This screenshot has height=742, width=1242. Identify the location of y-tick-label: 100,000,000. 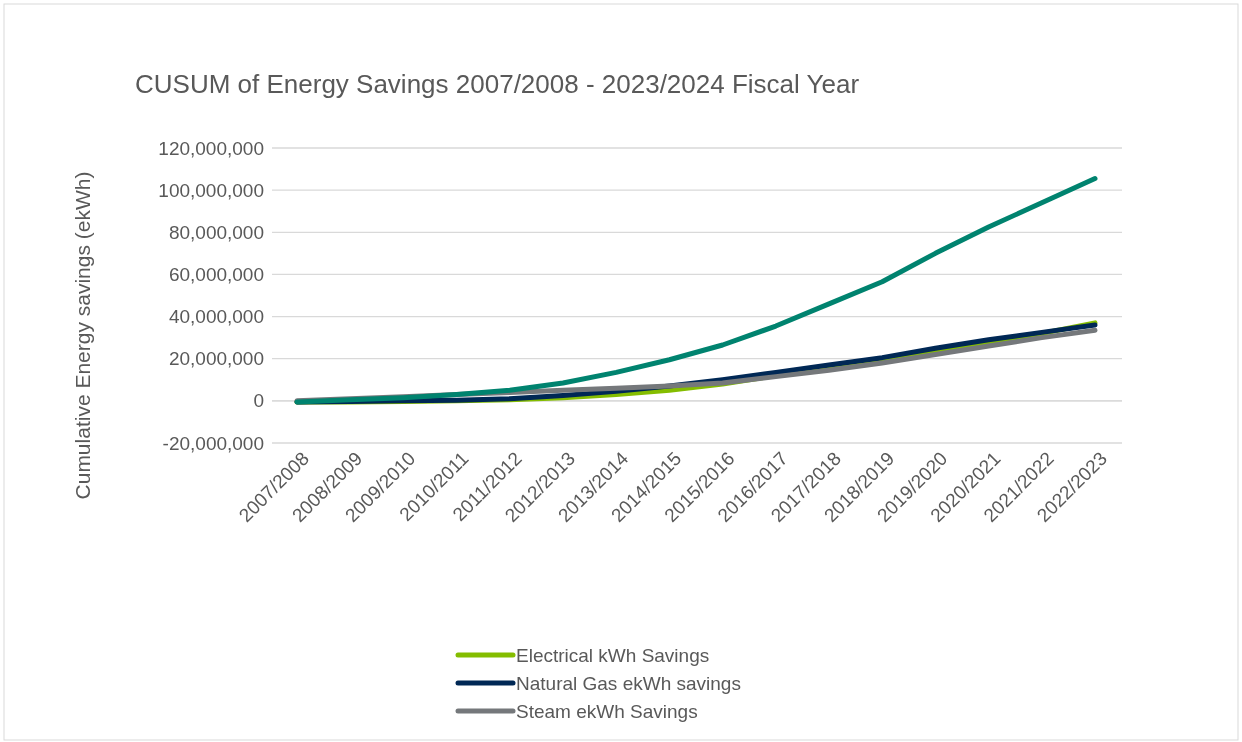
(211, 190).